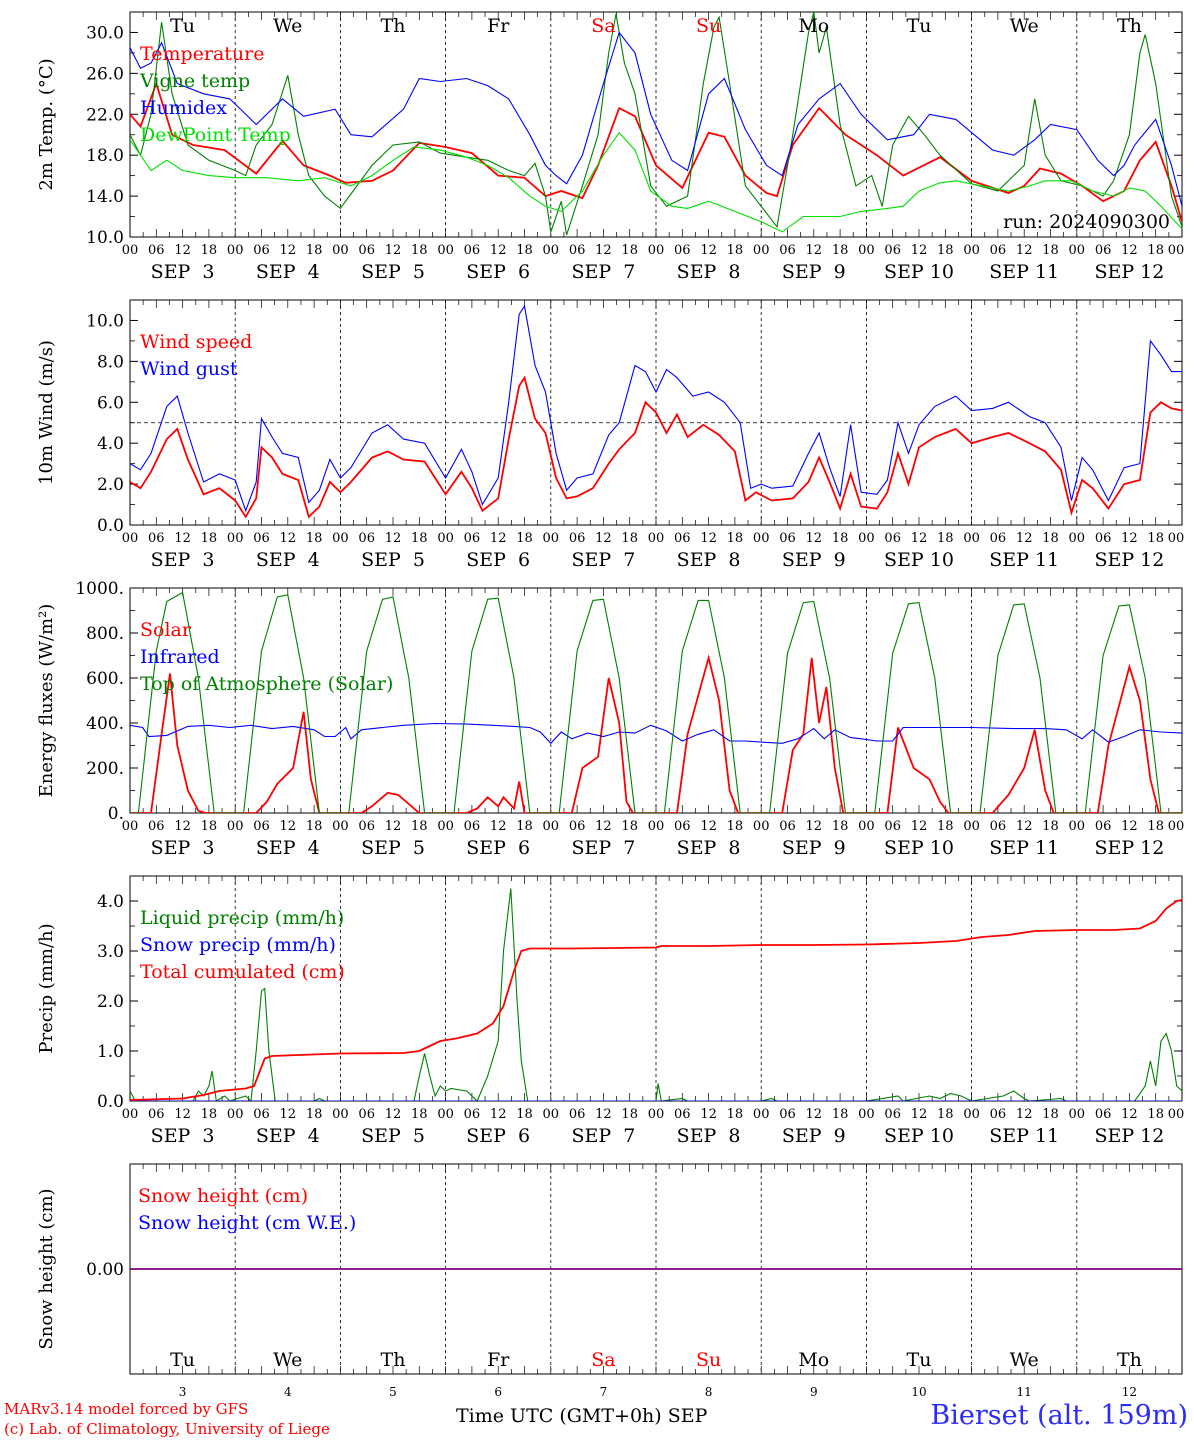 This screenshot has width=1194, height=1440. I want to click on legend-entry: Infrared, so click(180, 657).